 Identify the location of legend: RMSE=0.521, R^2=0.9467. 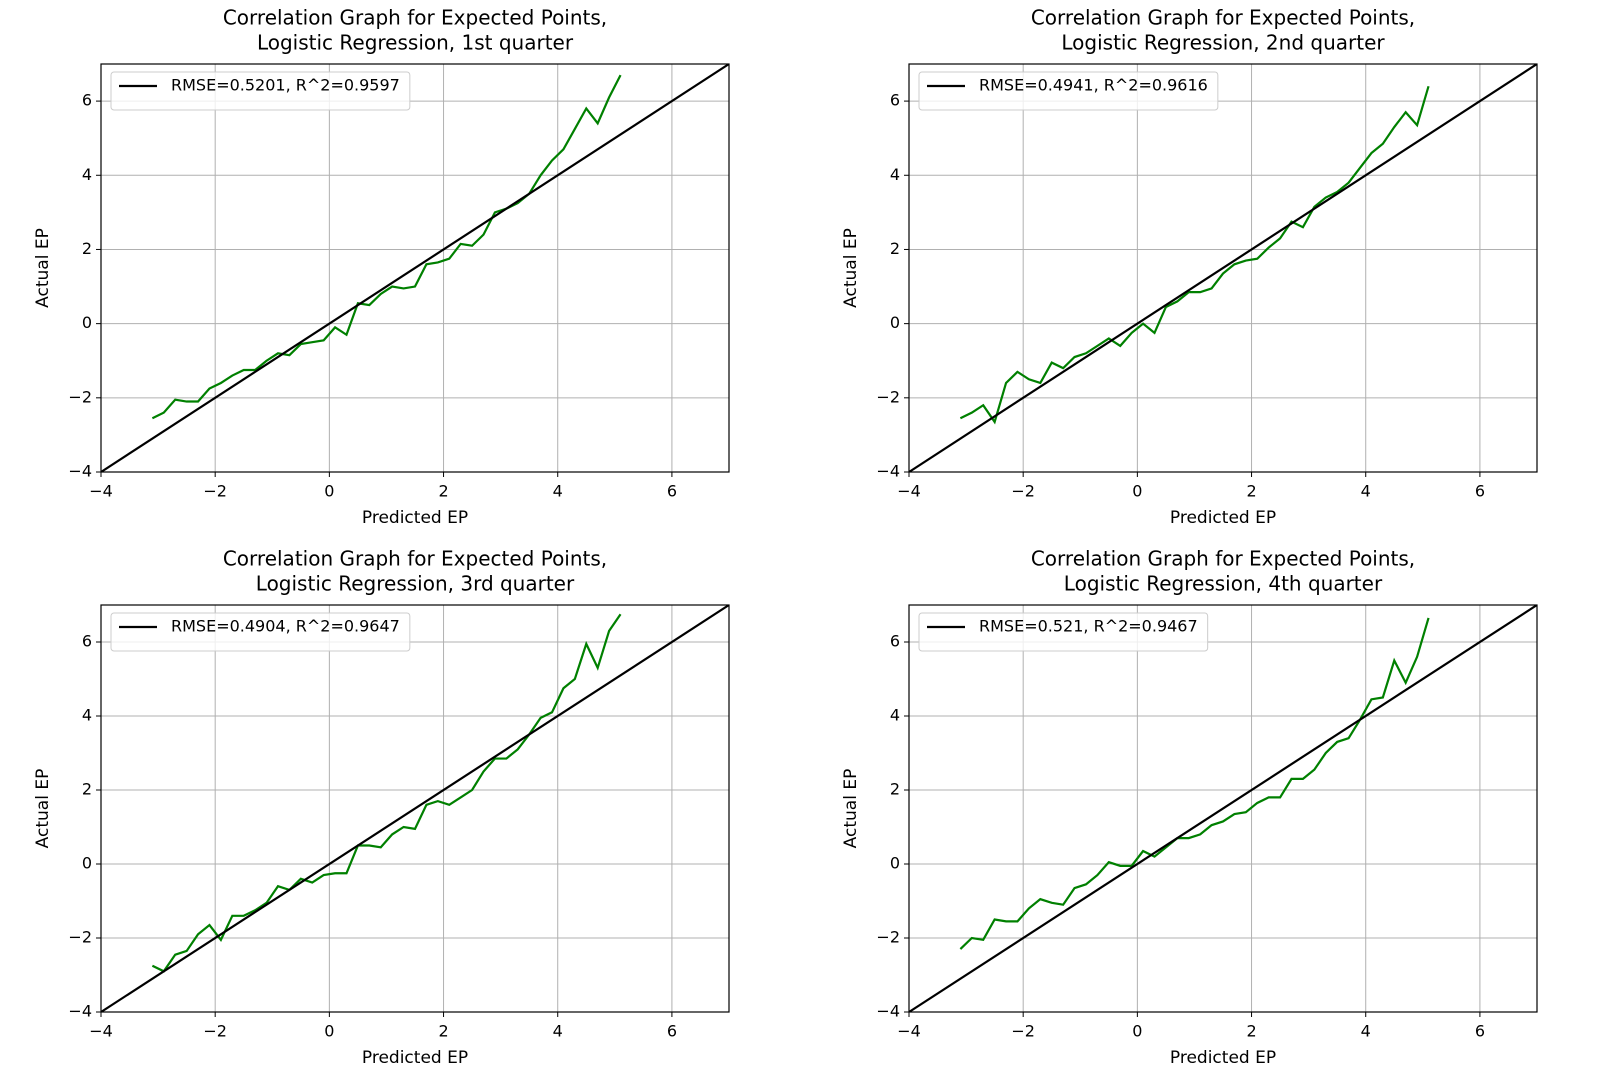
(1063, 632).